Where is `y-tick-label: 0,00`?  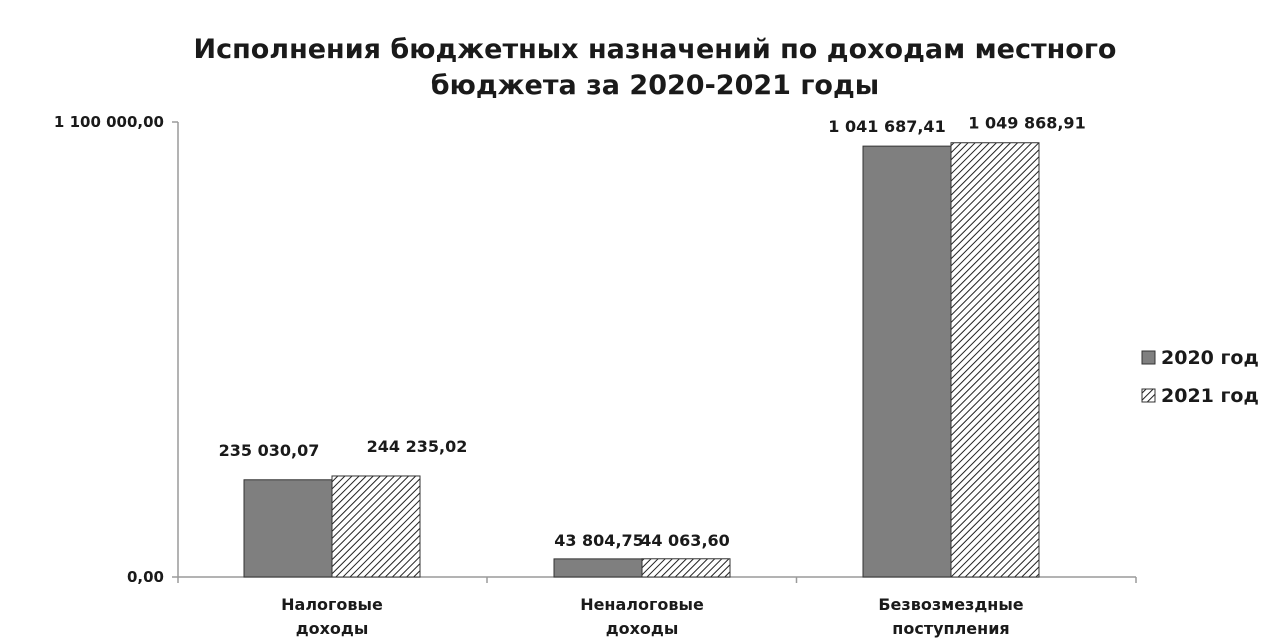
y-tick-label: 0,00 is located at coordinates (145, 577).